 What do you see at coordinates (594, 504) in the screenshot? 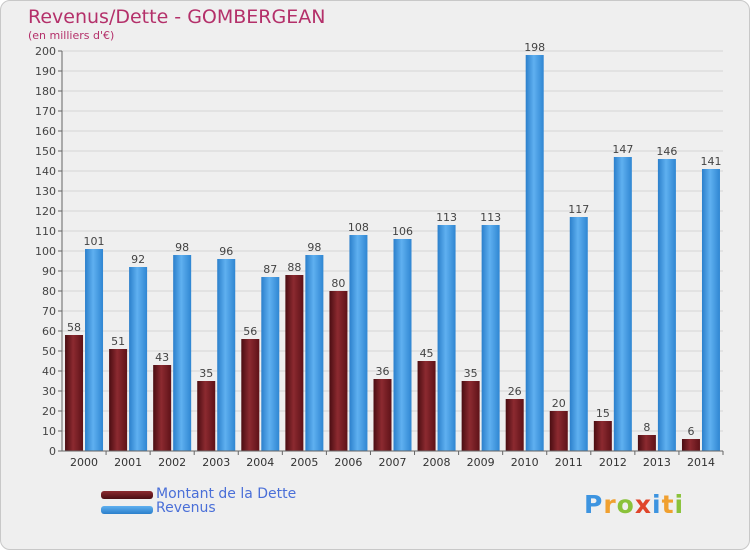
I see `logo-letter: P` at bounding box center [594, 504].